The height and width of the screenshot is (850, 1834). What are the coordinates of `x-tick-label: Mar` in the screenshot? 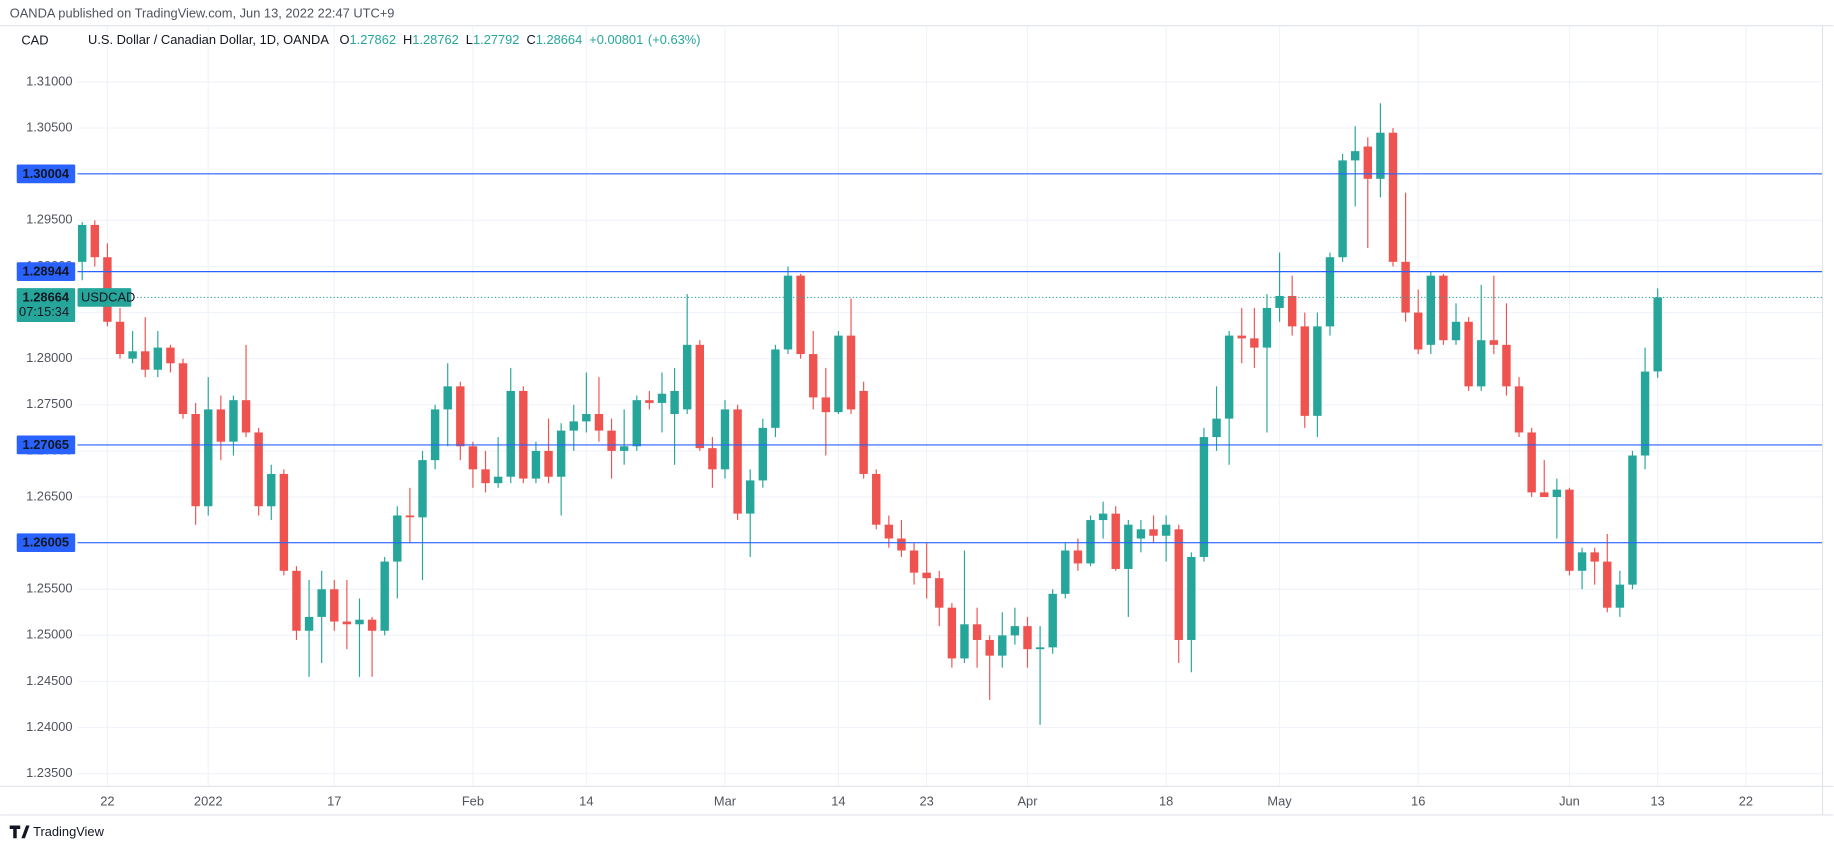 It's located at (725, 800).